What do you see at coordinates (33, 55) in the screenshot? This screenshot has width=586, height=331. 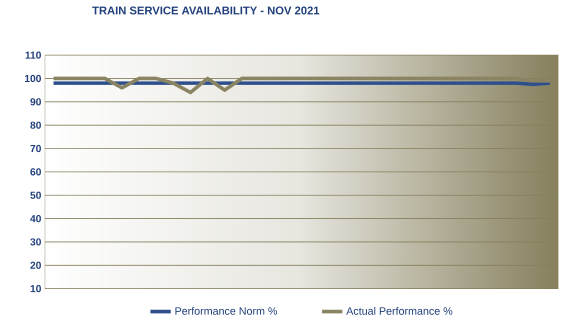 I see `y-tick-label: 110` at bounding box center [33, 55].